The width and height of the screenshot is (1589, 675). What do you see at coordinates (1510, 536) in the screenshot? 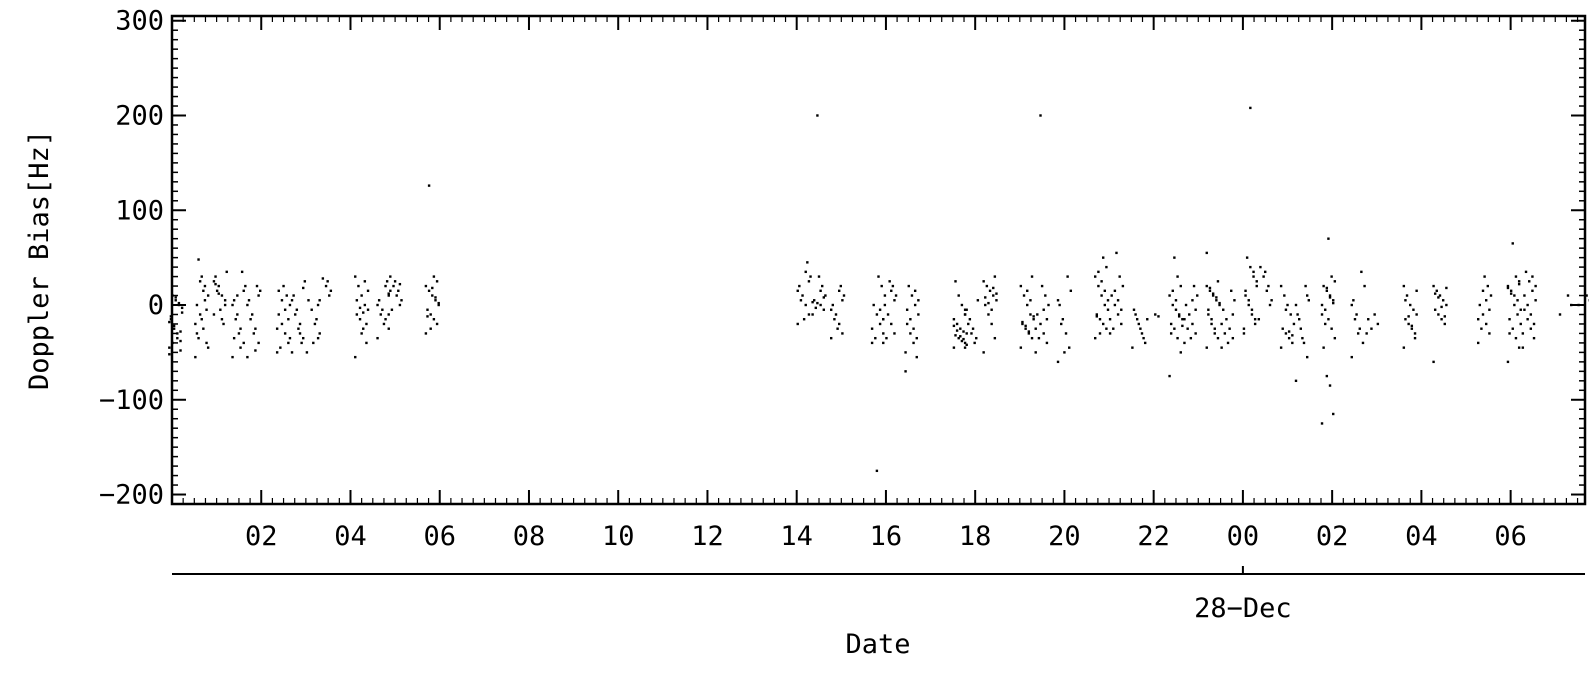
I see `x-tick-label: 06` at bounding box center [1510, 536].